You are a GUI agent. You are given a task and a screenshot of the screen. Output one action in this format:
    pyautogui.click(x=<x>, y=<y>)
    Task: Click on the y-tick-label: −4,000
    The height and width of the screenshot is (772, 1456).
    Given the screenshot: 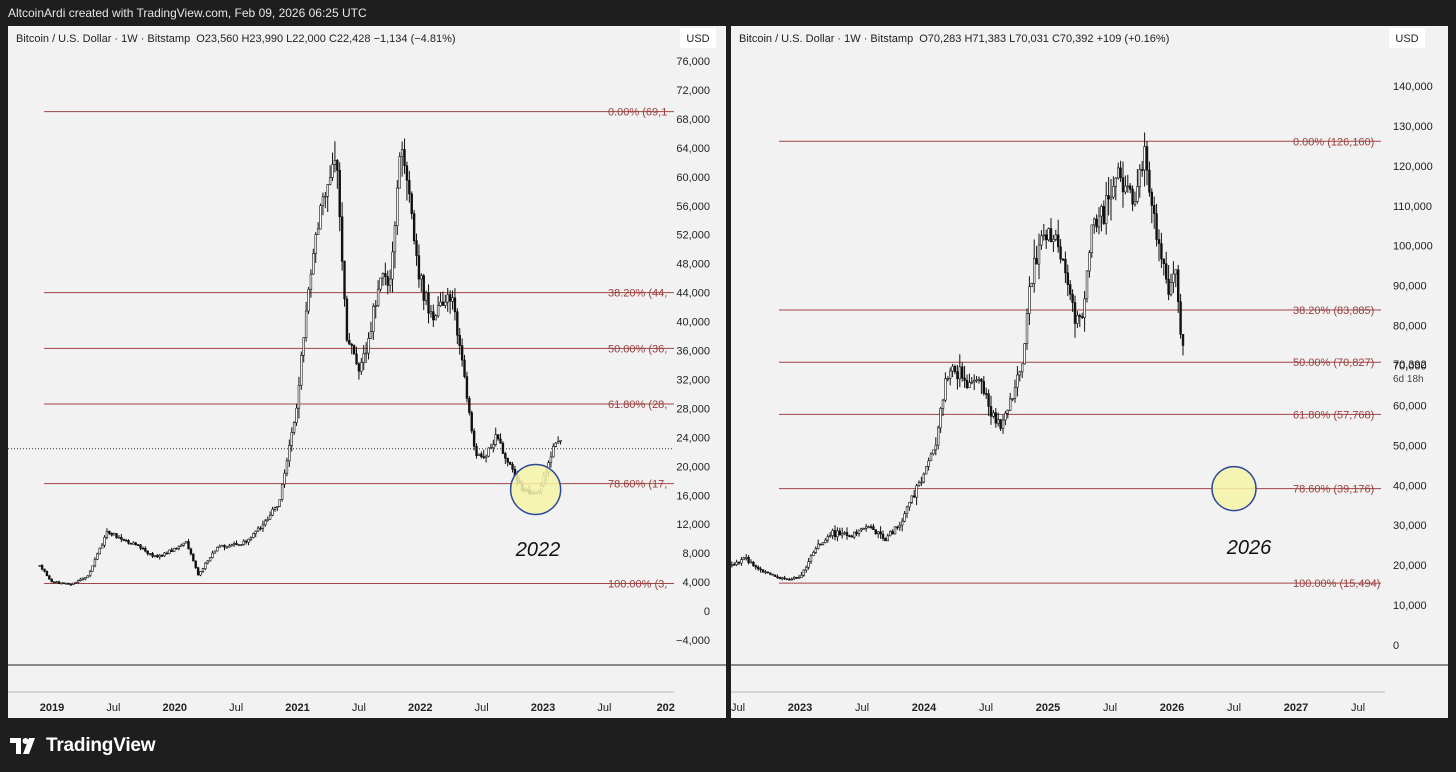 What is the action you would take?
    pyautogui.click(x=693, y=641)
    